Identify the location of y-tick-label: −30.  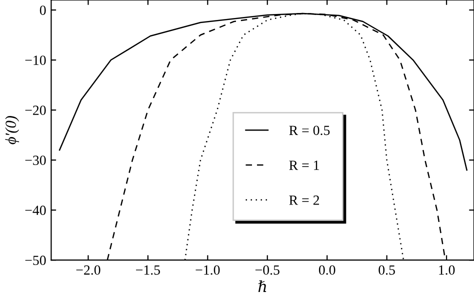
(35, 161).